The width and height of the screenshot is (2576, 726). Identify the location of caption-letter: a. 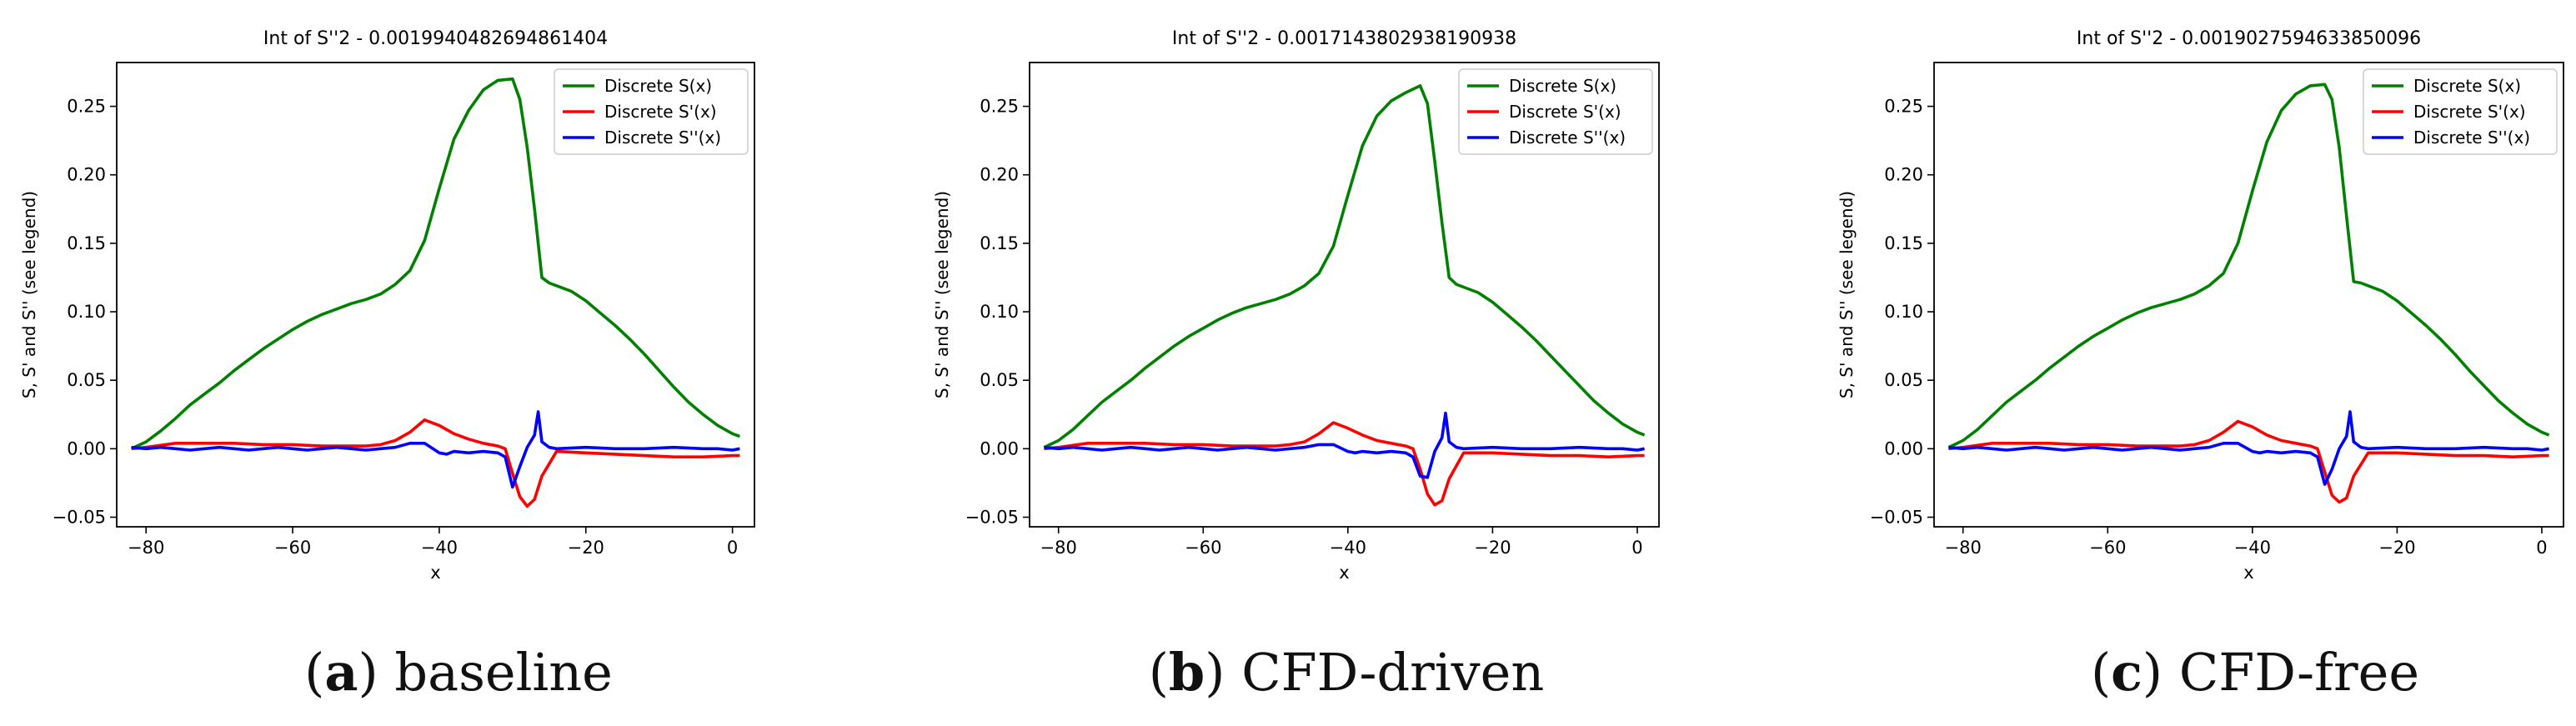
(341, 672).